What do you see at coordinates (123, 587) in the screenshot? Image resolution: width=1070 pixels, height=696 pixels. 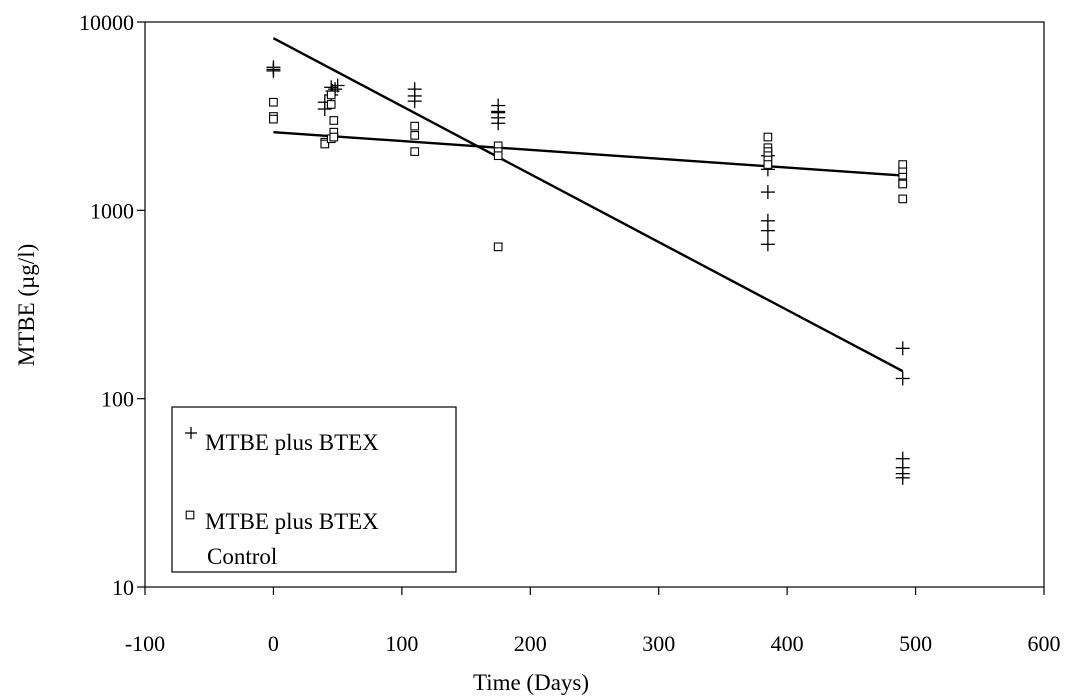 I see `y-tick-label: 10` at bounding box center [123, 587].